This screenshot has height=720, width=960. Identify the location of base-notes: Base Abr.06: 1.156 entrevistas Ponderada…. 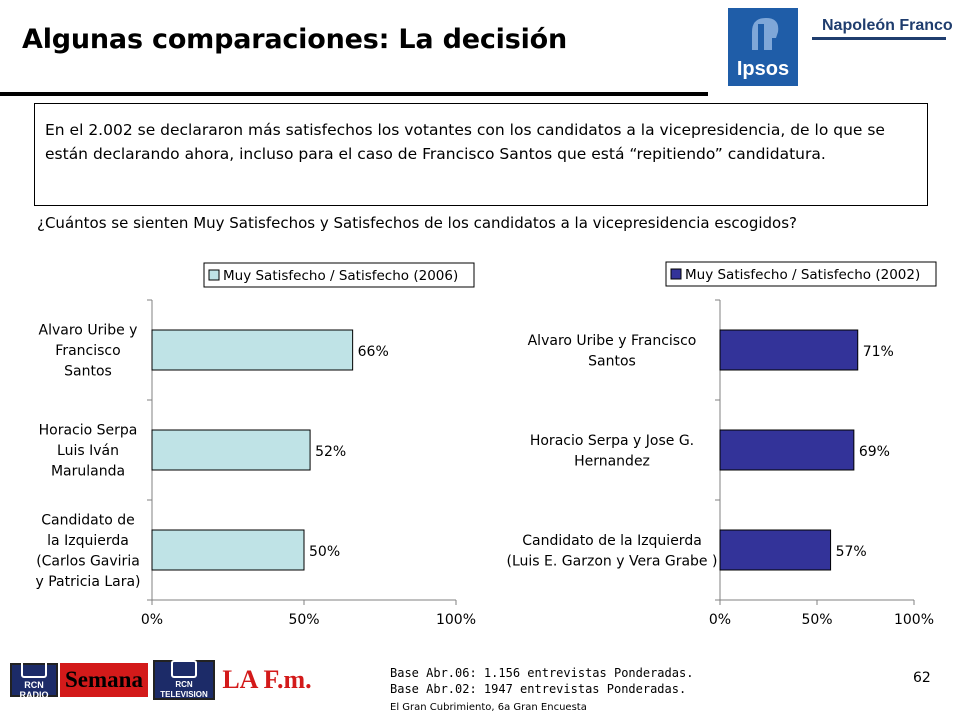
(541, 681).